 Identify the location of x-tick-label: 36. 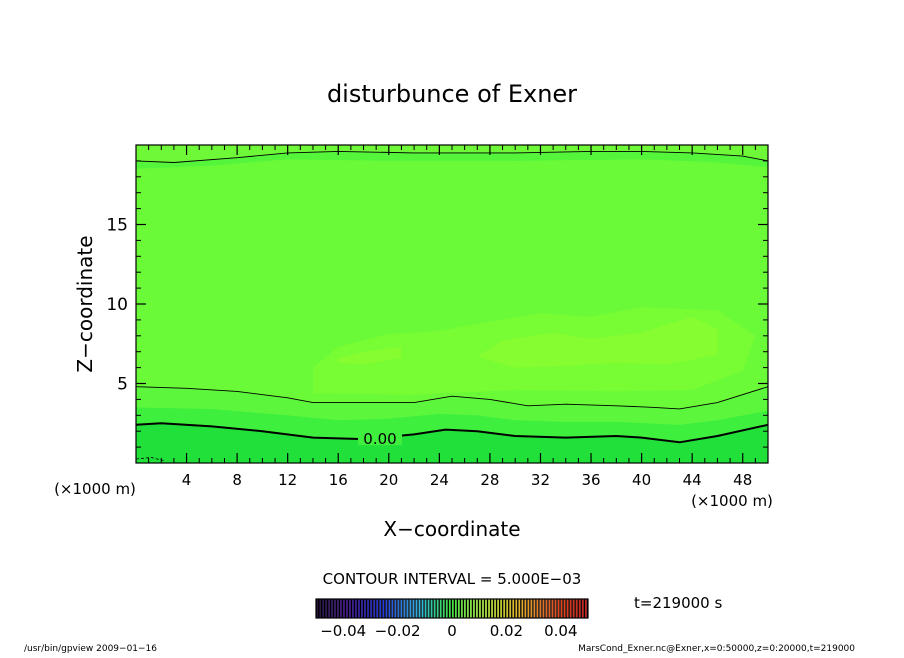
(590, 480).